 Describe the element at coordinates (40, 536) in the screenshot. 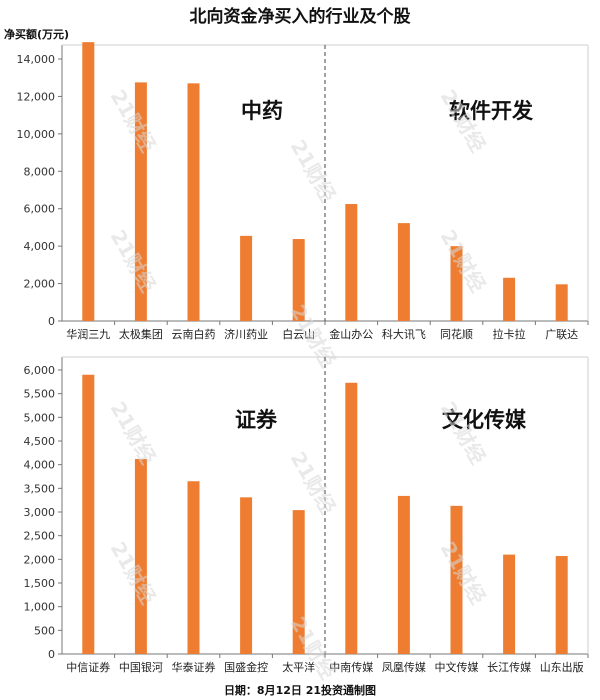

I see `y-tick-label: 2,500` at that location.